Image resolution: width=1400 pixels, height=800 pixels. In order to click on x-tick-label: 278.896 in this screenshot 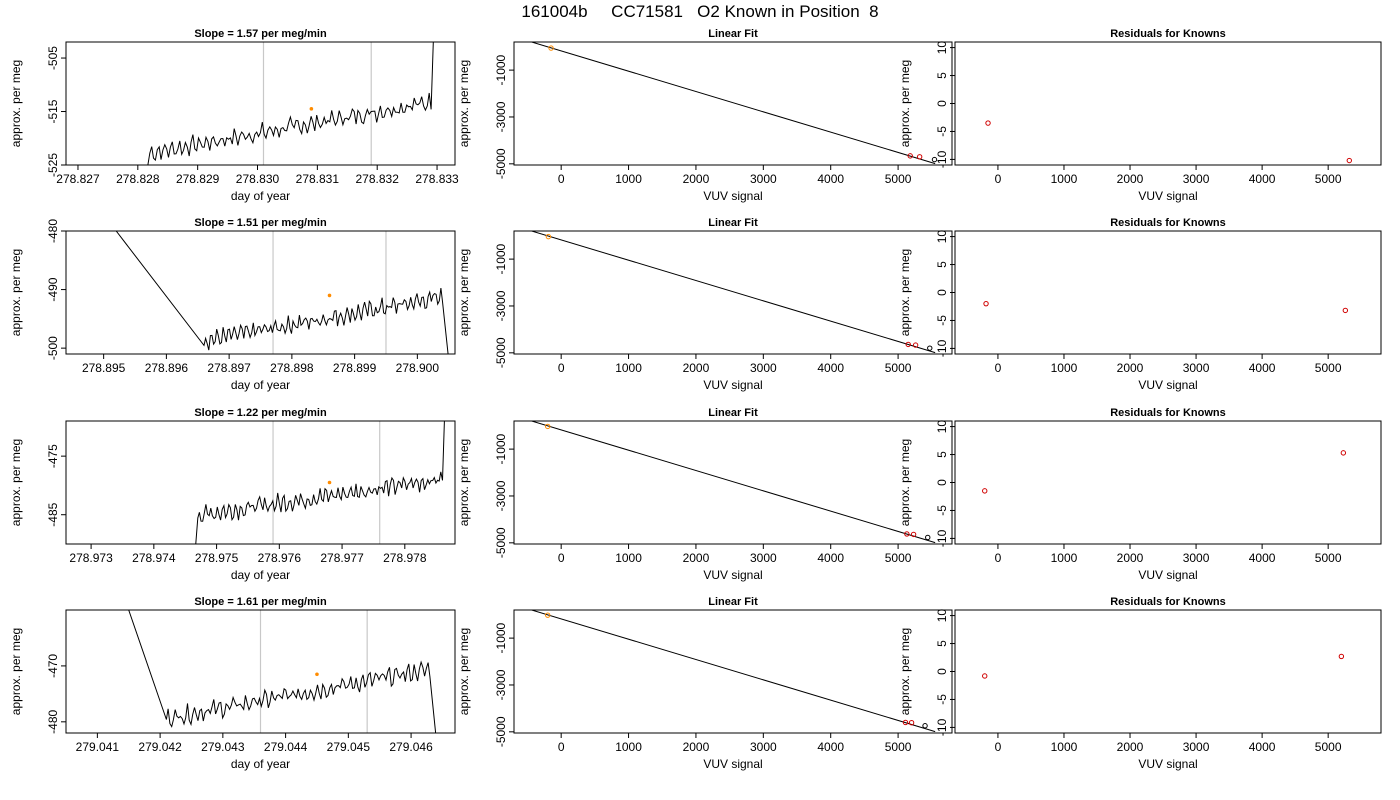, I will do `click(167, 368)`.